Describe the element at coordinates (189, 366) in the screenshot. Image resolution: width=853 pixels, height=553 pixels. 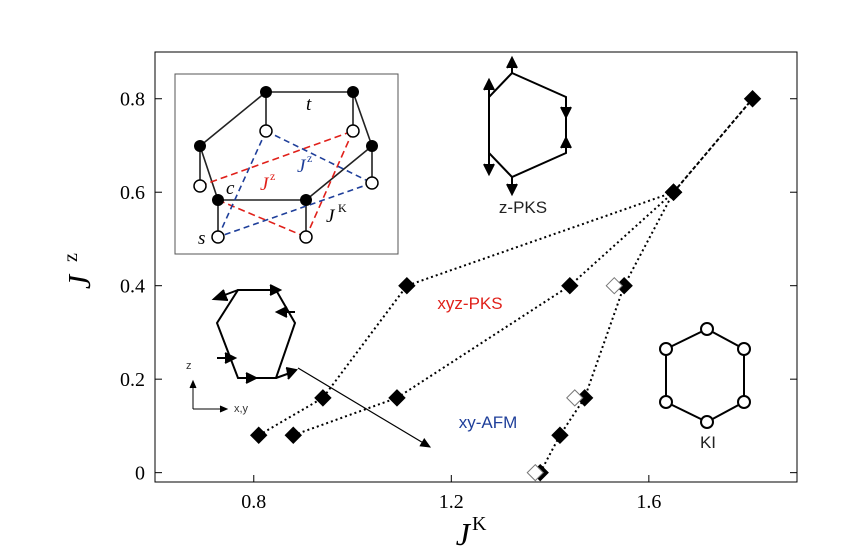
I see `axes-icon-z-label: z` at that location.